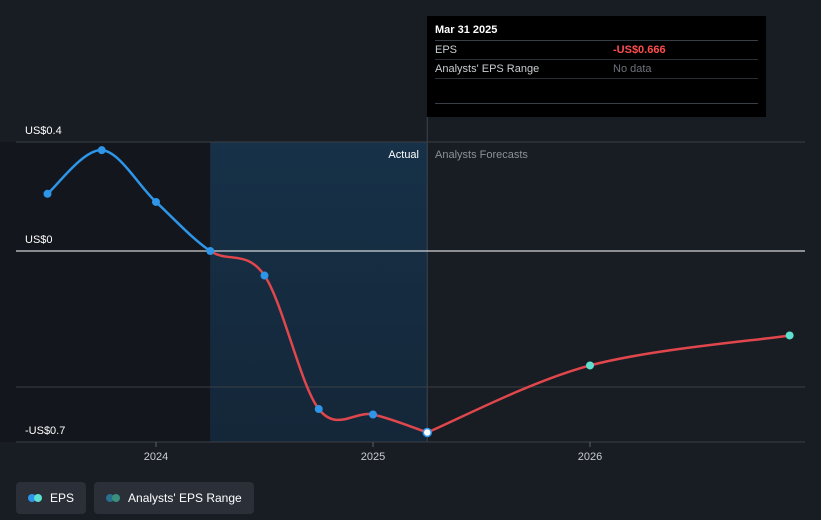  I want to click on x-tick-label: 2026, so click(590, 457).